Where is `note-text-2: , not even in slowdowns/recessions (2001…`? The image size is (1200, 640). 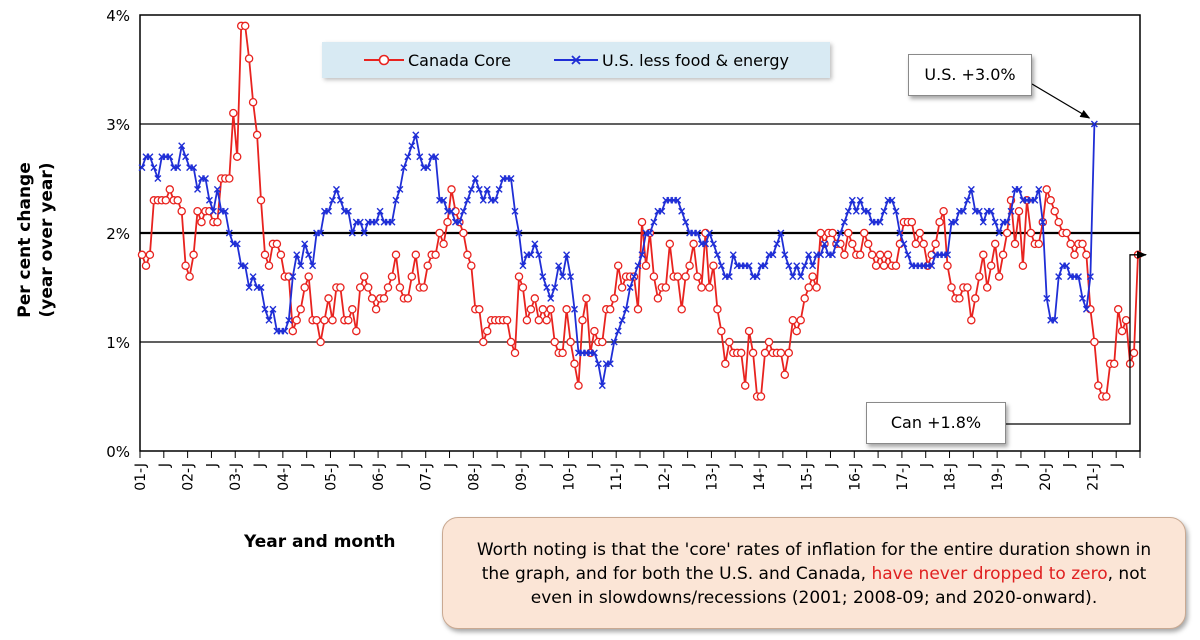
note-text-2: , not even in slowdowns/recessions (2001… is located at coordinates (838, 586).